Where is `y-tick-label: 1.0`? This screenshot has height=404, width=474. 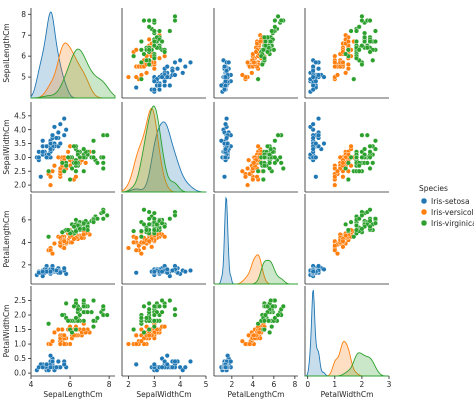
y-tick-label: 1.0 is located at coordinates (20, 344).